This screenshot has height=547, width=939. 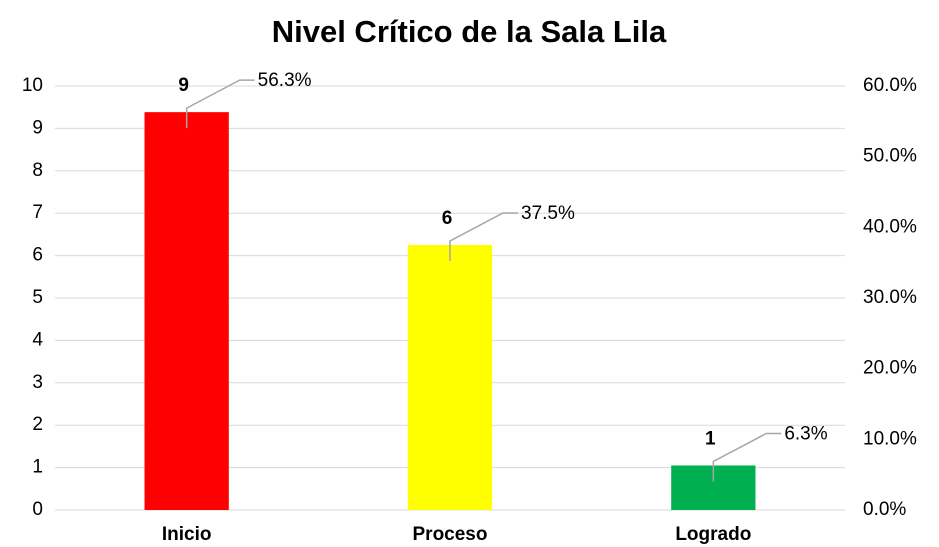 What do you see at coordinates (890, 438) in the screenshot?
I see `y2-tick-label: 10.0%` at bounding box center [890, 438].